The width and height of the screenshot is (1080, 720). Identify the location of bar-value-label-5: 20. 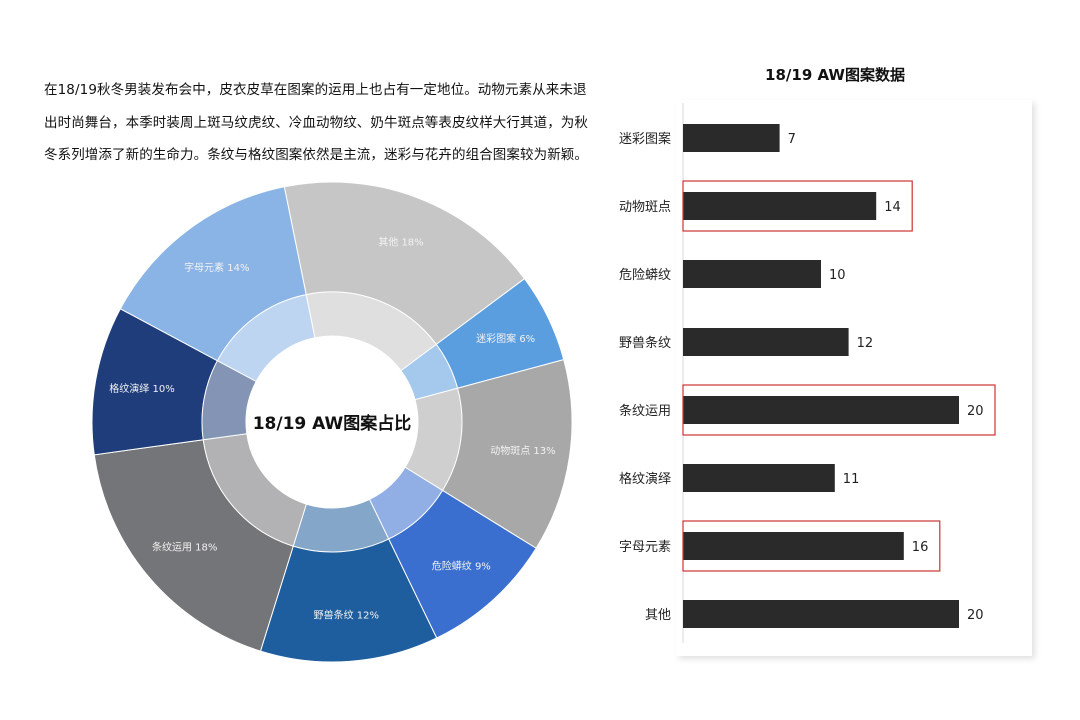
(975, 411).